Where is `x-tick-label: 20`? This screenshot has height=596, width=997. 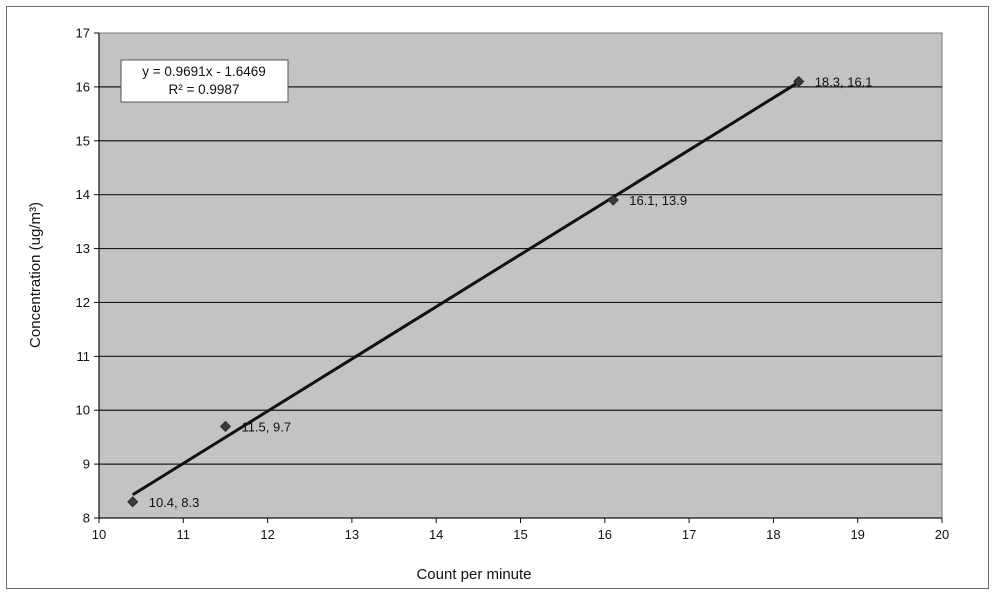 x-tick-label: 20 is located at coordinates (942, 534).